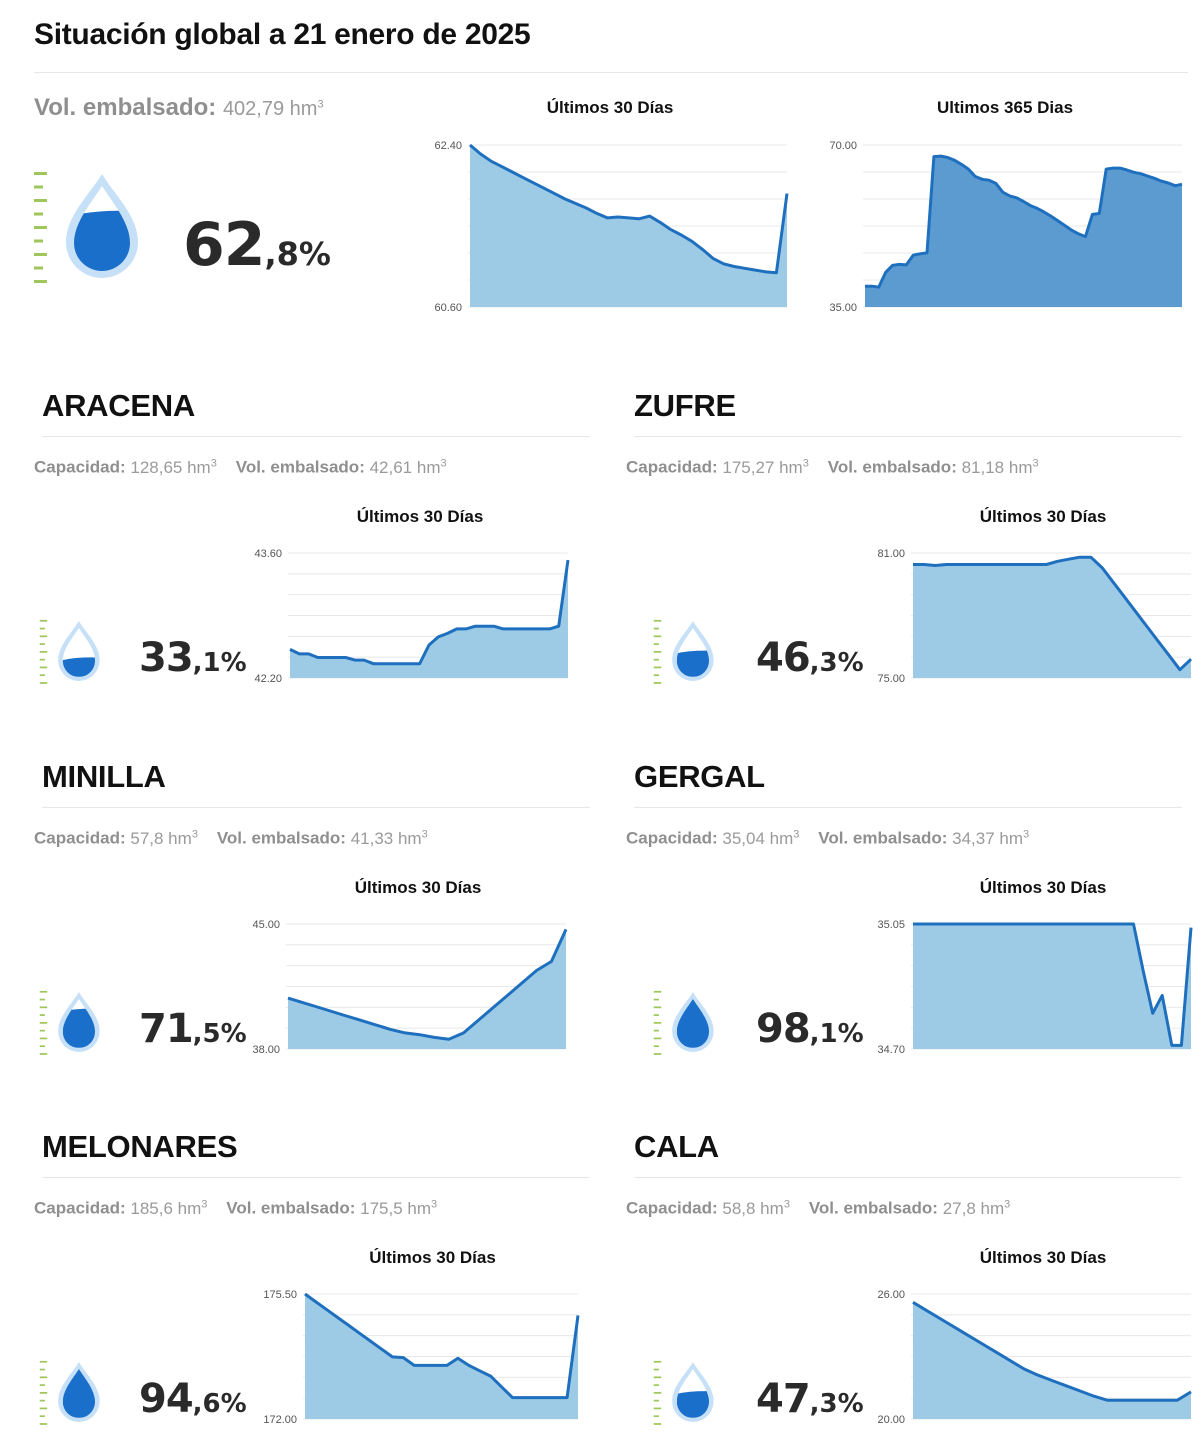 The image size is (1200, 1449). I want to click on svg-text: 81.00, so click(891, 554).